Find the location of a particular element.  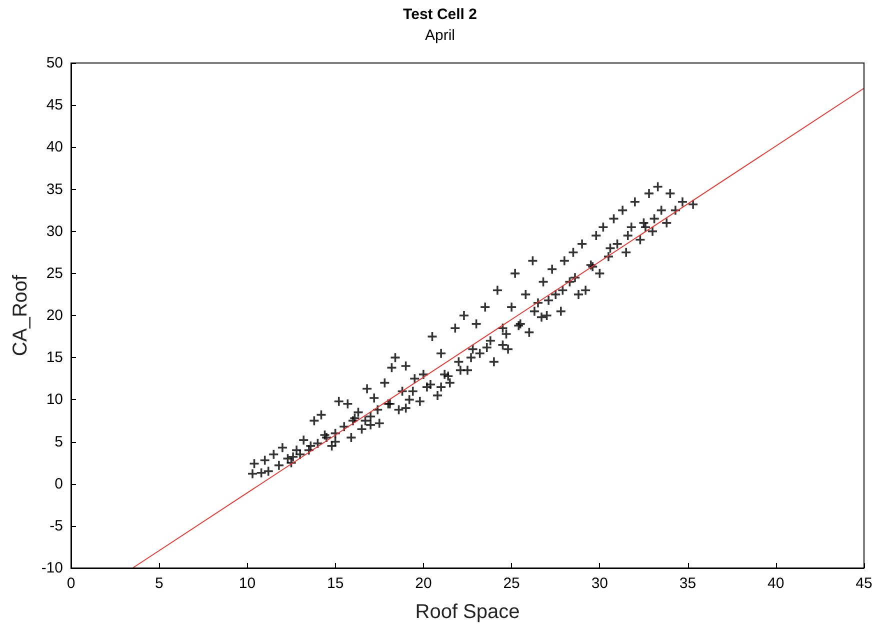

chart-title: Test Cell 2 is located at coordinates (440, 14).